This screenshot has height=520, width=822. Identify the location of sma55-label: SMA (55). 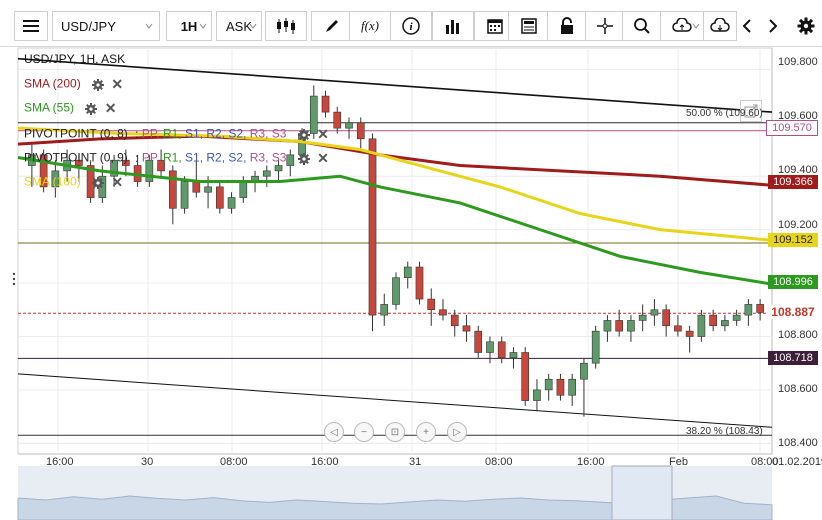
(49, 107).